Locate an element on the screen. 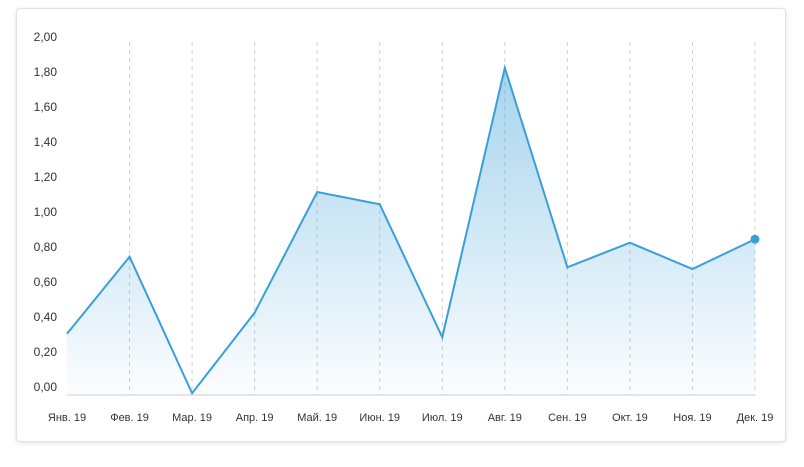 This screenshot has height=467, width=804. y-tick-label: 1,80 is located at coordinates (46, 72).